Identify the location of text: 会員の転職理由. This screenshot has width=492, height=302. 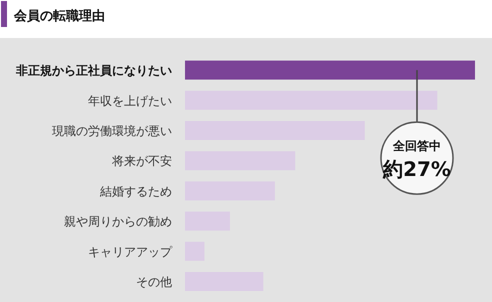
(59, 16).